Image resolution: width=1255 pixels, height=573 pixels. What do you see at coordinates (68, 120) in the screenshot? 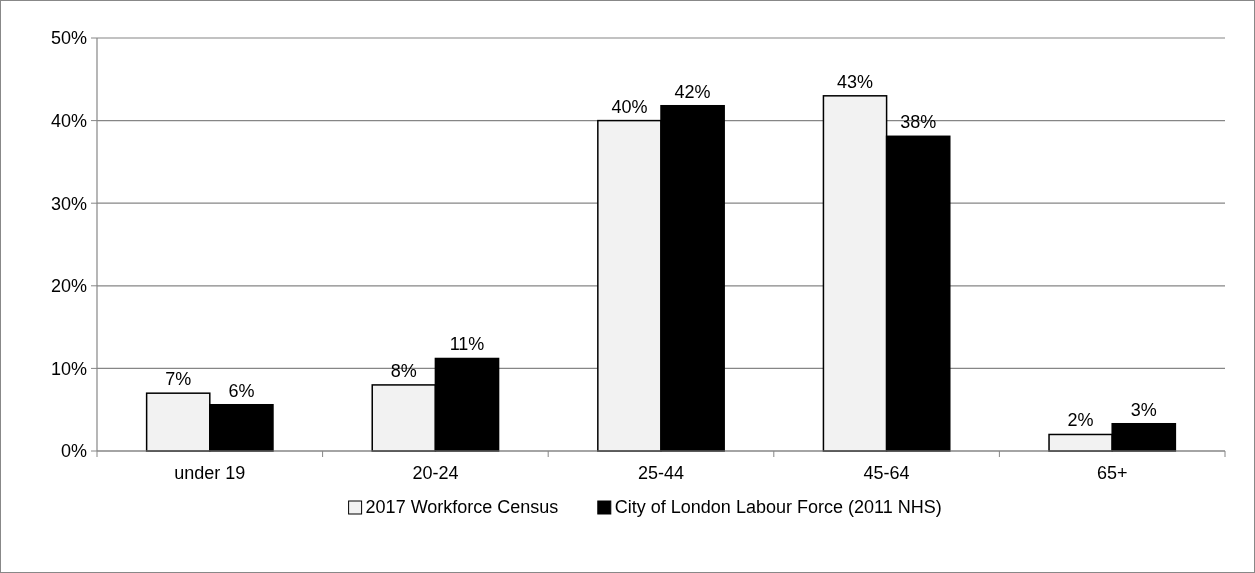
I see `y-tick-label: 40%` at bounding box center [68, 120].